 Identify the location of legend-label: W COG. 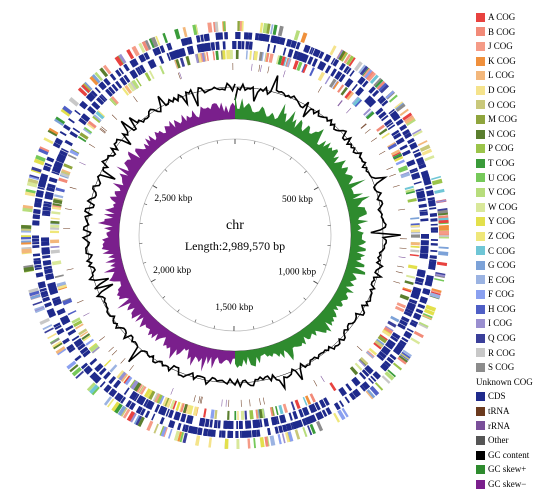
(503, 207).